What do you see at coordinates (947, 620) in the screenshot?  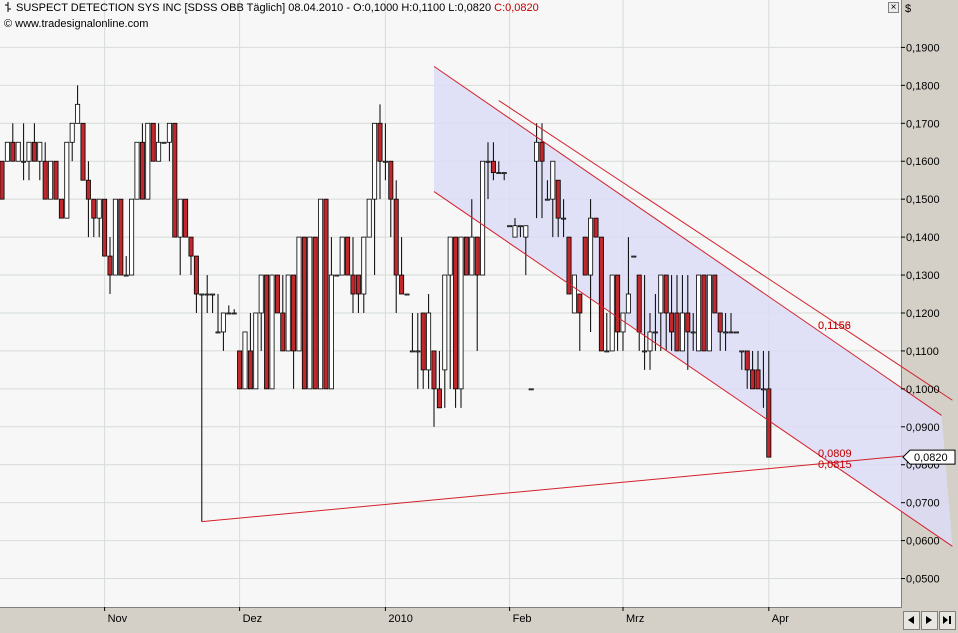 I see `scroll-end-button` at bounding box center [947, 620].